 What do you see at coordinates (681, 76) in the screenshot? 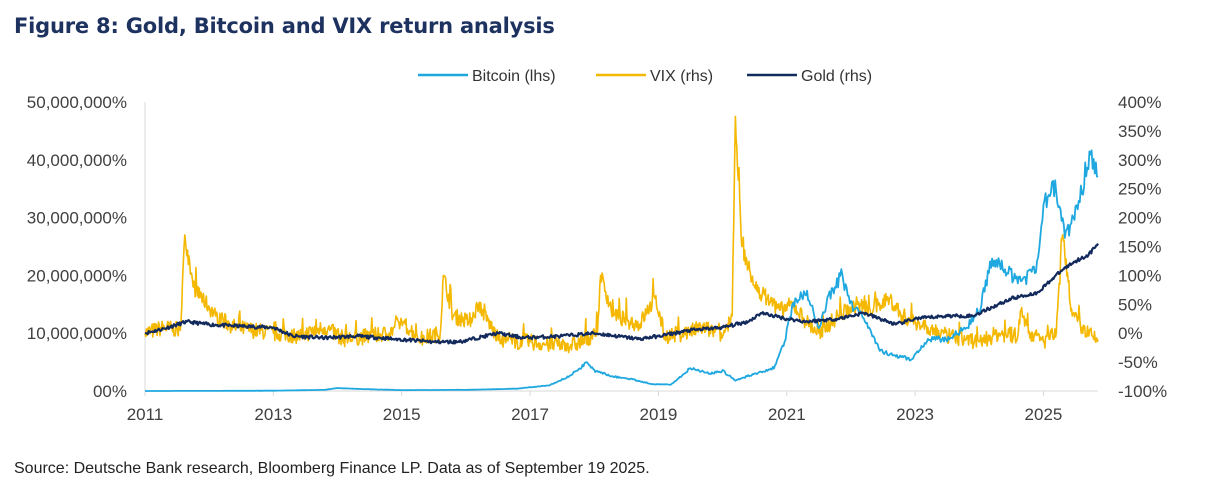
I see `legend-label-vix: VIX (rhs)` at bounding box center [681, 76].